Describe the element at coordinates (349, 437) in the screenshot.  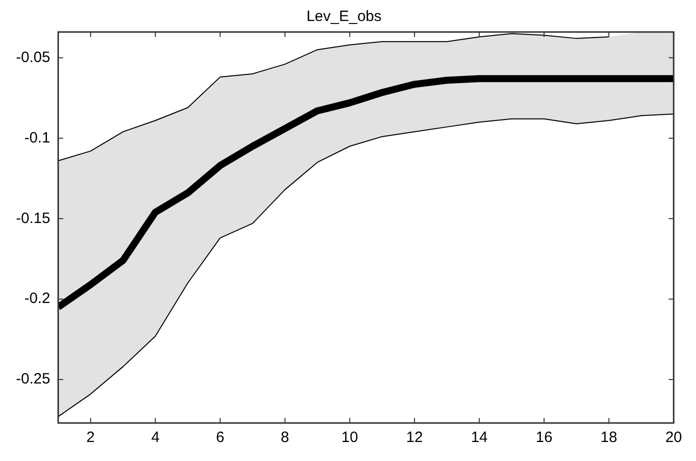
I see `x-tick-label: 10` at that location.